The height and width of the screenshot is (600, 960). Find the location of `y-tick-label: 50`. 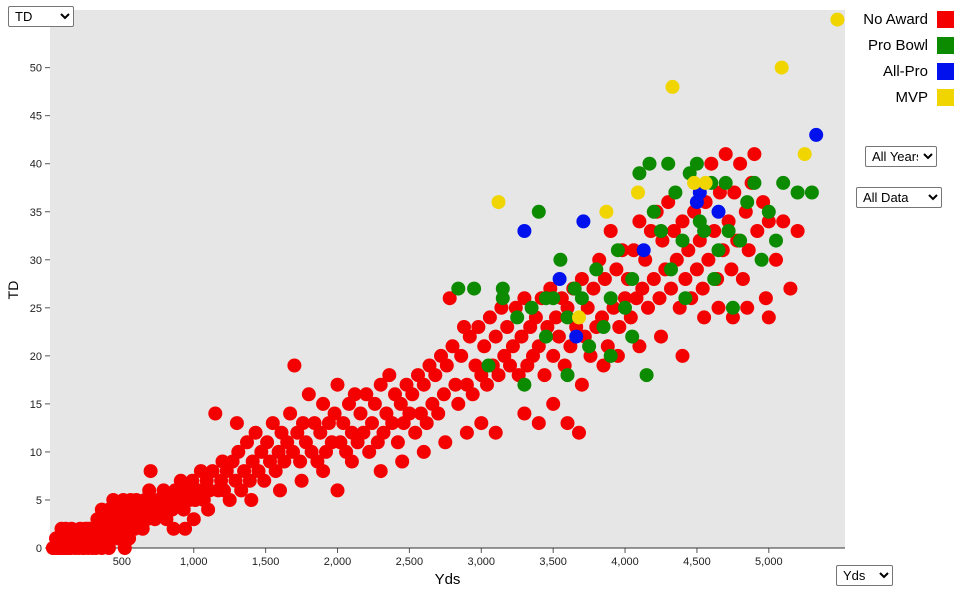

y-tick-label: 50 is located at coordinates (36, 69).